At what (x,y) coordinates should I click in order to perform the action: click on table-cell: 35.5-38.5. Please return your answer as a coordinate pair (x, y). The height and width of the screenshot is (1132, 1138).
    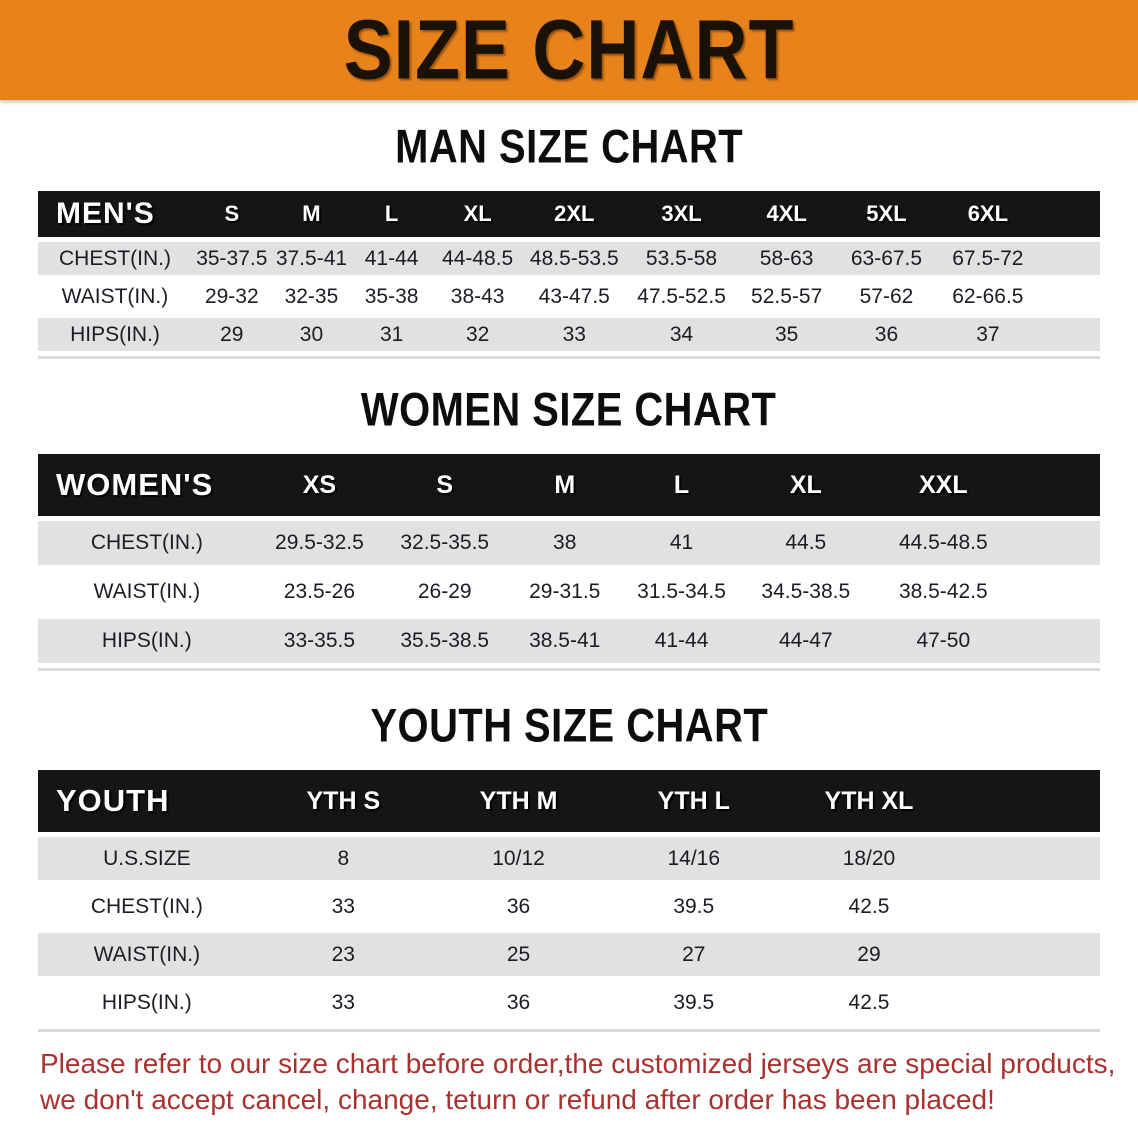
    Looking at the image, I should click on (445, 641).